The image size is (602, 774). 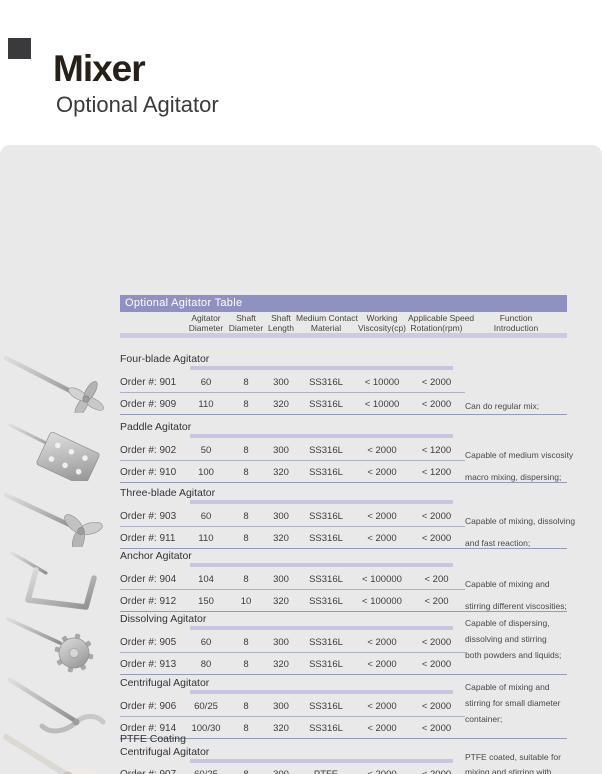 What do you see at coordinates (343, 404) in the screenshot?
I see `table-row: Order #: 909 110 8 320 SS316L < 10000 < 2000` at bounding box center [343, 404].